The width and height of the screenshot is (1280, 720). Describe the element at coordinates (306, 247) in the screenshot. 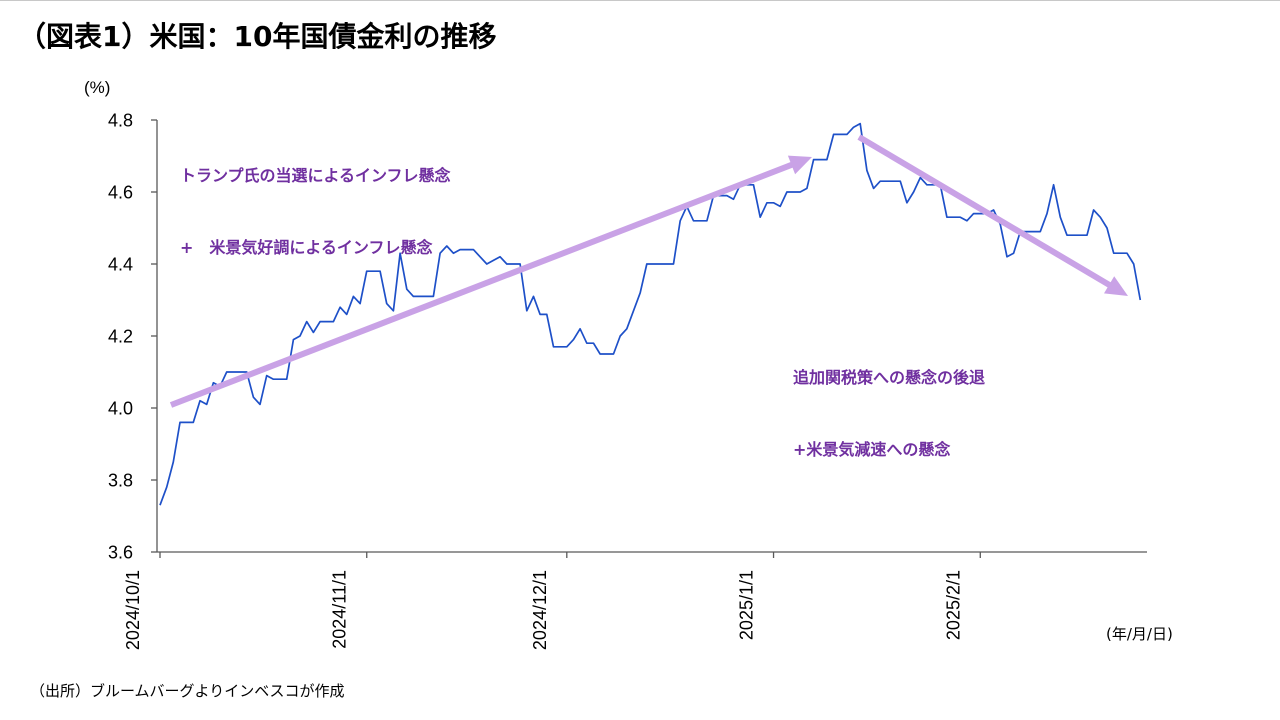

I see `annotation-1-line-2: + 米景気好調によるインフレ懸念` at that location.